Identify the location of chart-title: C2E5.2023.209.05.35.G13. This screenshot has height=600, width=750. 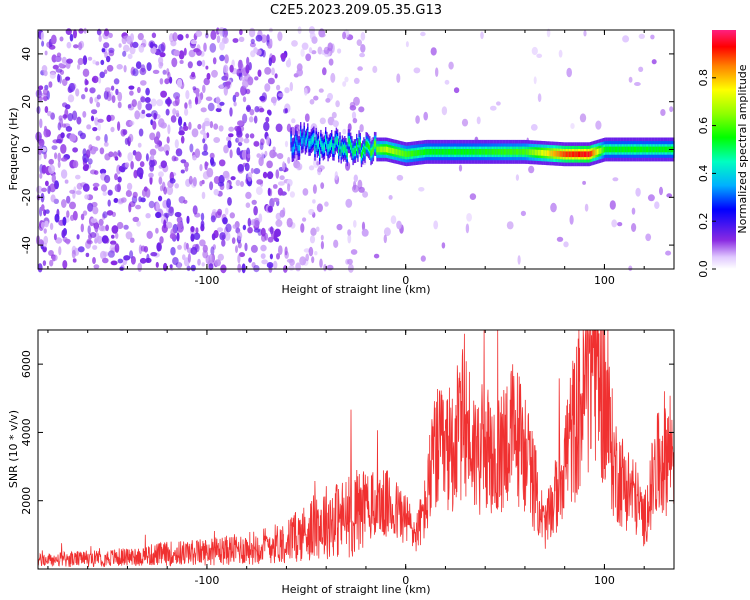
(356, 10).